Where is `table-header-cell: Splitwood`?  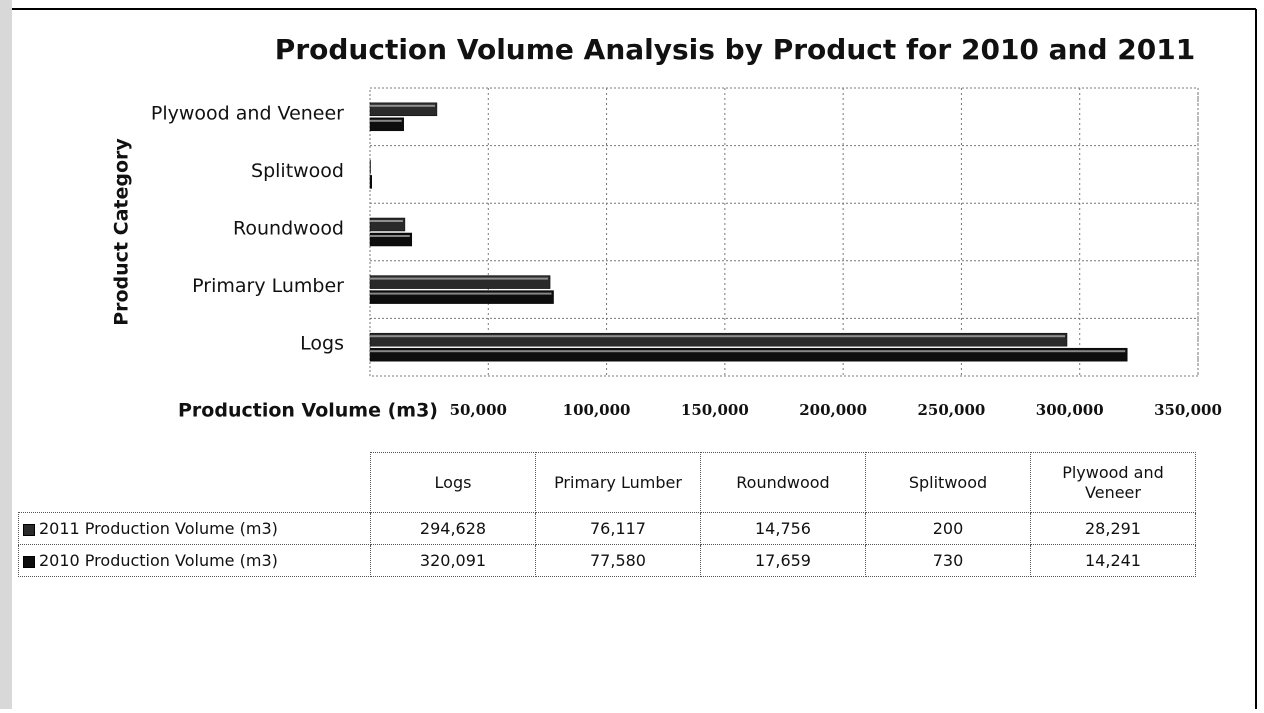
table-header-cell: Splitwood is located at coordinates (948, 482).